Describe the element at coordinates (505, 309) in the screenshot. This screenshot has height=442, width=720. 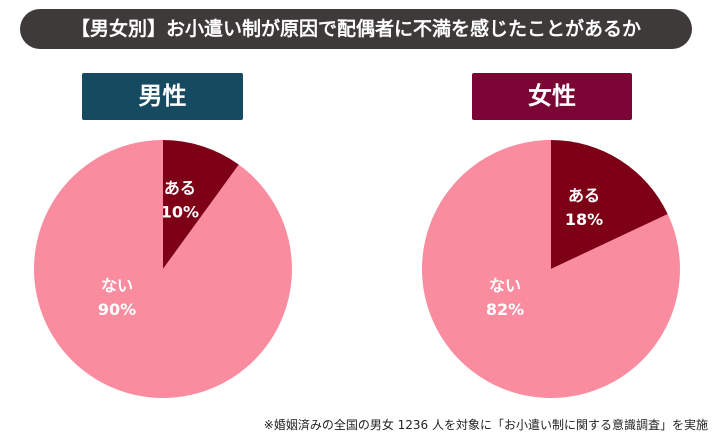
I see `female-slice-value-no: 82%` at that location.